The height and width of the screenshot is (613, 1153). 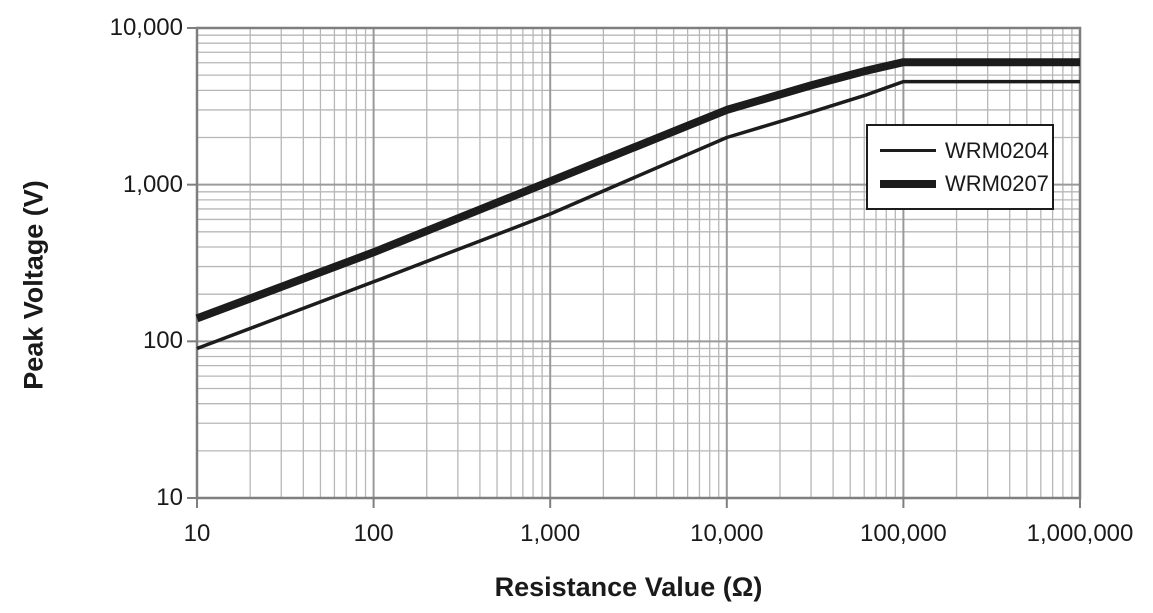 I want to click on x-tick-label-100000: 100,000, so click(x=903, y=533).